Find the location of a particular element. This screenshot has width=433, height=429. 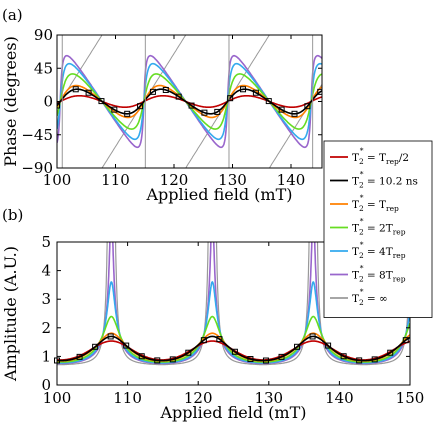

legend-entry: T2* = 8Trep is located at coordinates (368, 274).